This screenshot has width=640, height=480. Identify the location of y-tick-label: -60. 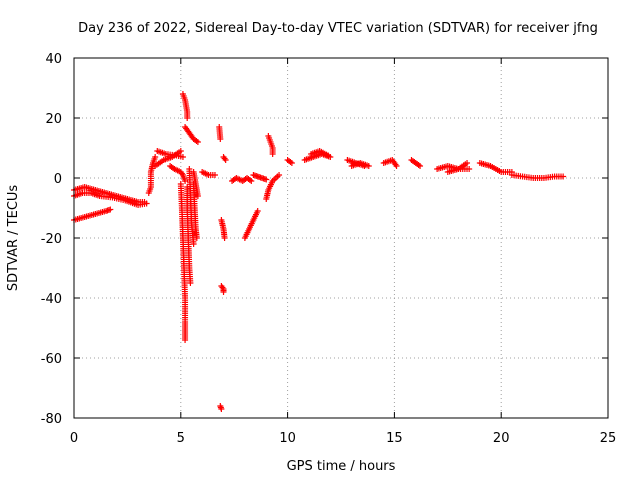
(51, 359).